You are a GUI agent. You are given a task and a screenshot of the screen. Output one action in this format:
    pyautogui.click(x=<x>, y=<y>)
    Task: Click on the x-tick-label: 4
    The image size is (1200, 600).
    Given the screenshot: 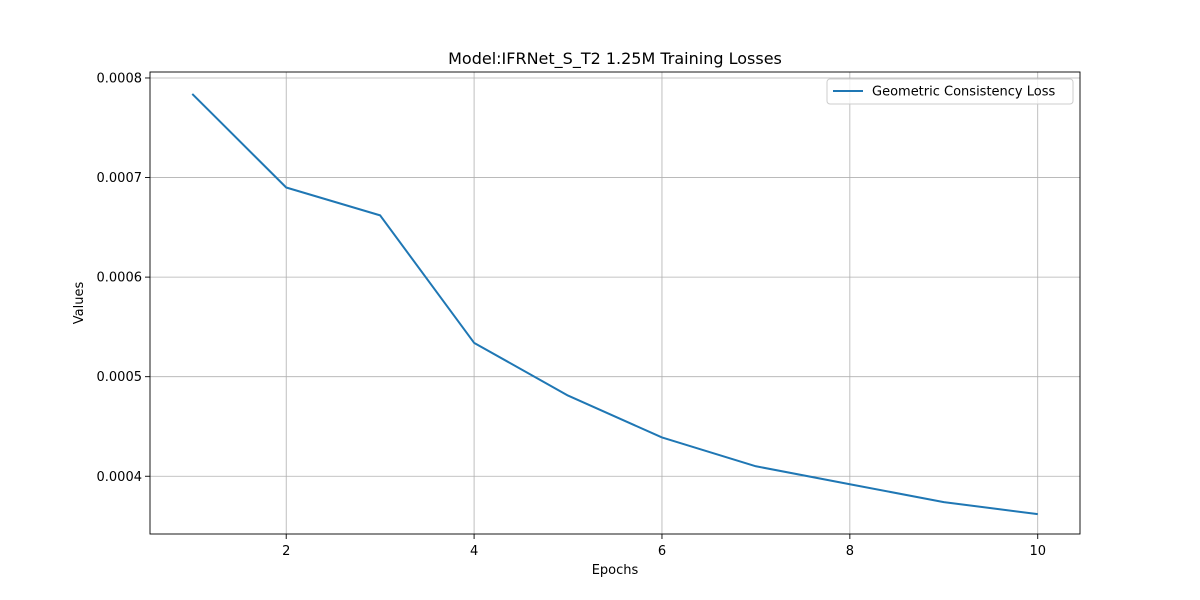 What is the action you would take?
    pyautogui.click(x=474, y=551)
    